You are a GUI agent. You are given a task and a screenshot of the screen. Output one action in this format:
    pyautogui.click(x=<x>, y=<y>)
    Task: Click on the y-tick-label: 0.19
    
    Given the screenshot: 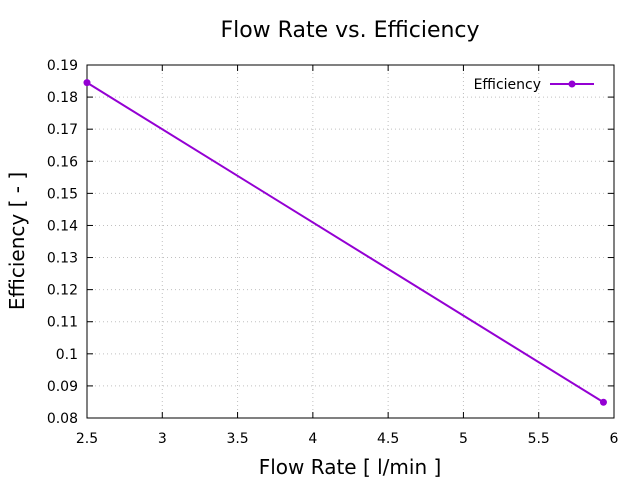 What is the action you would take?
    pyautogui.click(x=62, y=66)
    